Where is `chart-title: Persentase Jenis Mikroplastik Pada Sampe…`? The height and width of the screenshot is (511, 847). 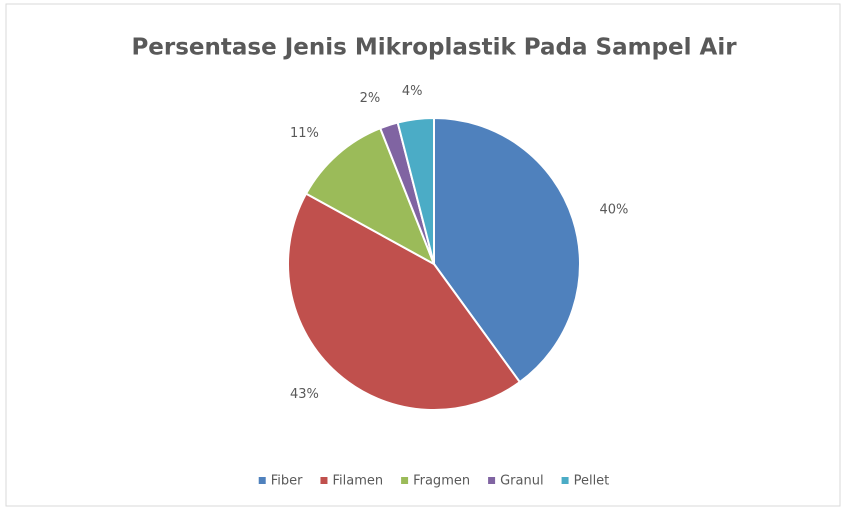
chart-title: Persentase Jenis Mikroplastik Pada Sampe… is located at coordinates (434, 48).